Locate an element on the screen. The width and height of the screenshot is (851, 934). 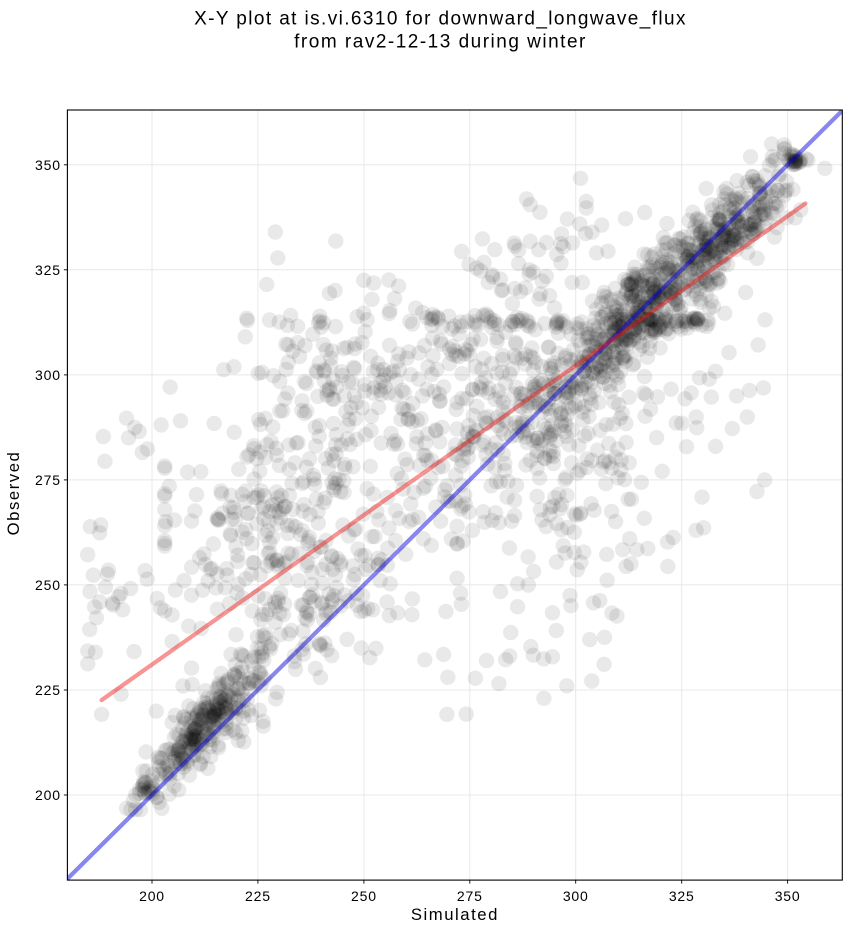
svg-text: from rav2-12-13 during winter is located at coordinates (440, 42).